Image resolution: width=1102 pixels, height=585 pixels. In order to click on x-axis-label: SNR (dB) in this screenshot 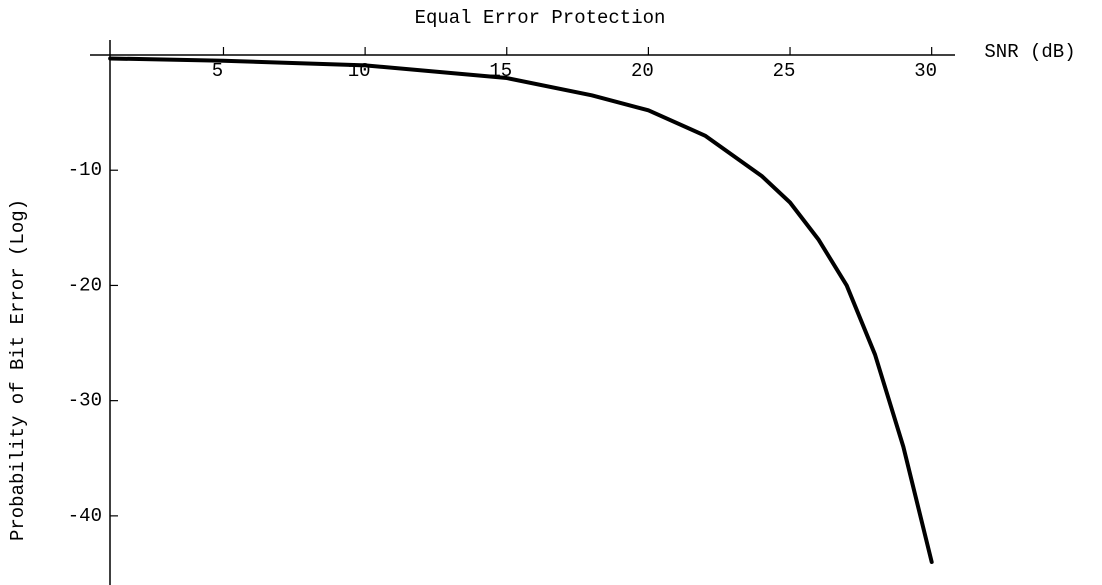, I will do `click(1029, 52)`.